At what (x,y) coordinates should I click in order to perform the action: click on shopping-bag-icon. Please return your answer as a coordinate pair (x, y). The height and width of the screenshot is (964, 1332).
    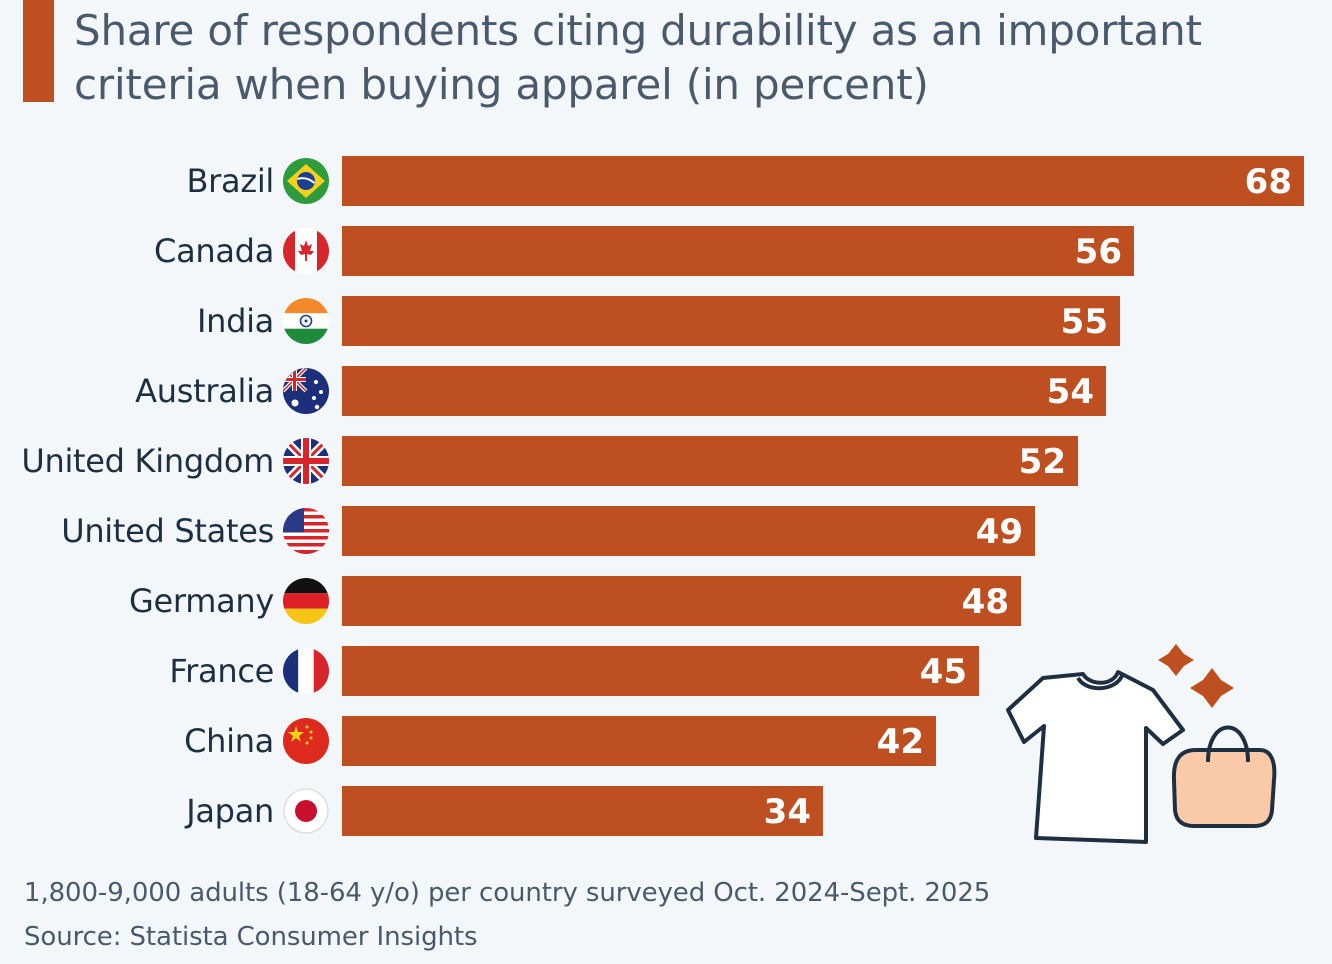
    Looking at the image, I should click on (1224, 776).